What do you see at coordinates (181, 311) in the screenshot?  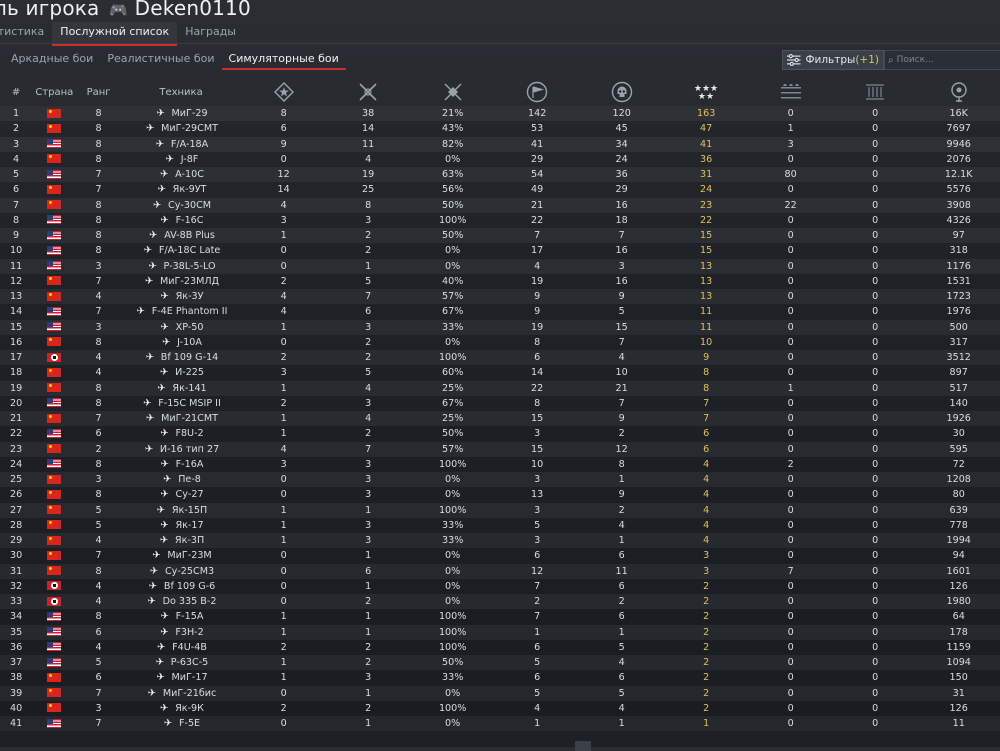 I see `vehicle-cell: ✈ F-4E Phantom II` at bounding box center [181, 311].